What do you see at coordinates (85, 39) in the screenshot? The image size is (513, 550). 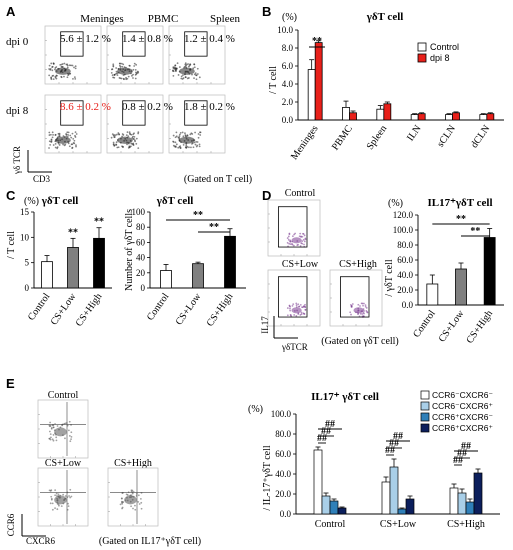 I see `value-dpi0-meninges: 5.6 ± 1.2 %` at bounding box center [85, 39].